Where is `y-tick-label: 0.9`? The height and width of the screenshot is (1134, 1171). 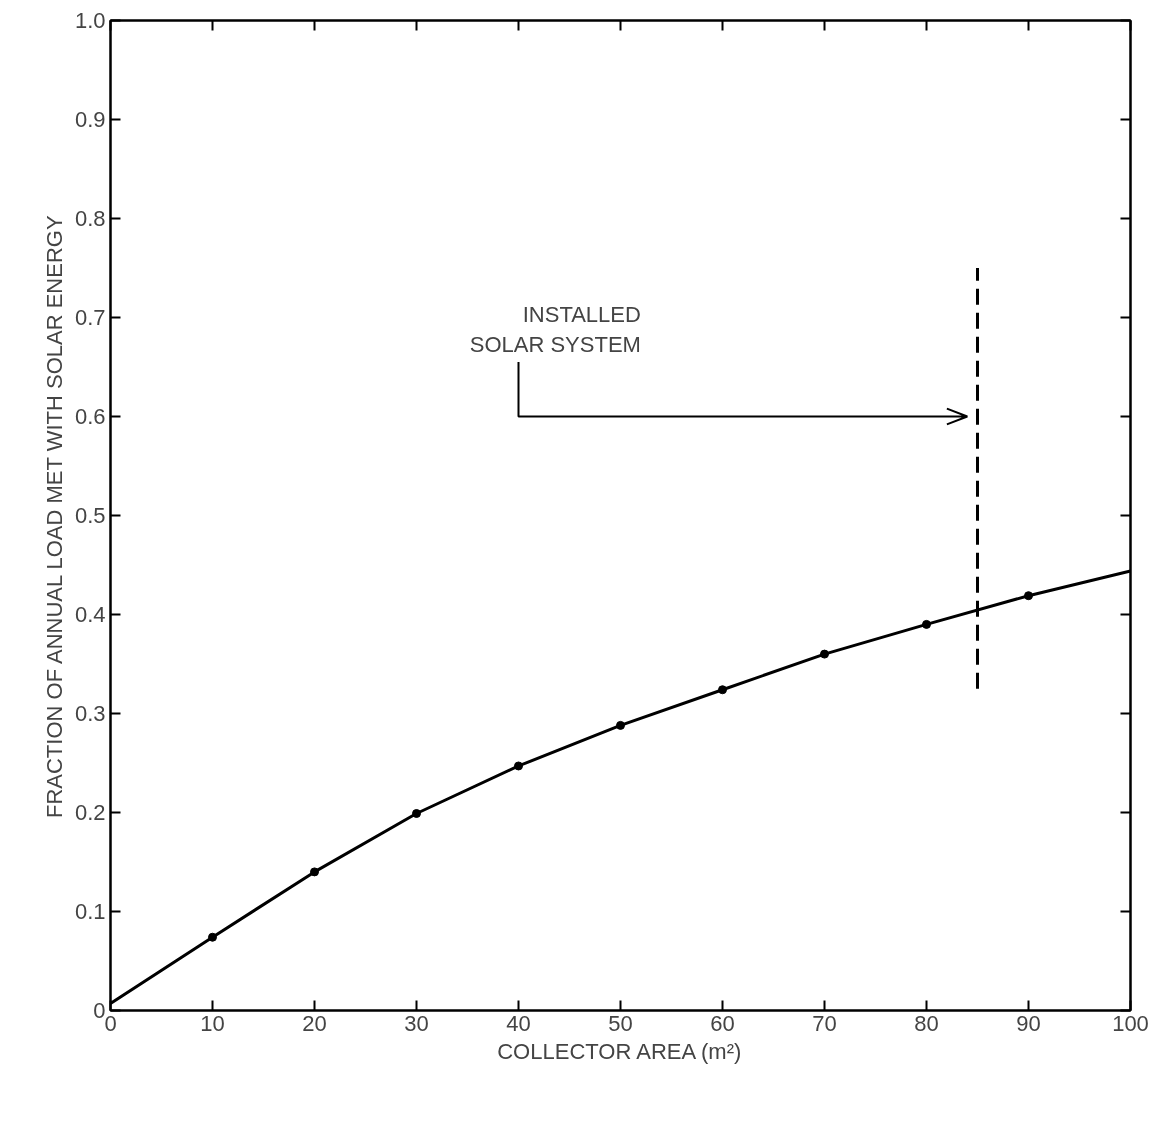
y-tick-label: 0.9 is located at coordinates (90, 119).